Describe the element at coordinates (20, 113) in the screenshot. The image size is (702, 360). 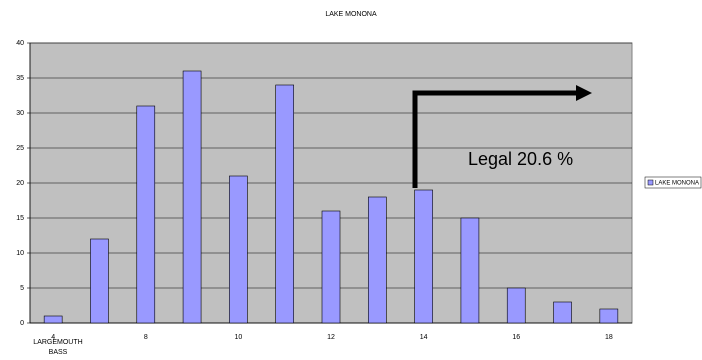
I see `y-tick-label: 30` at that location.